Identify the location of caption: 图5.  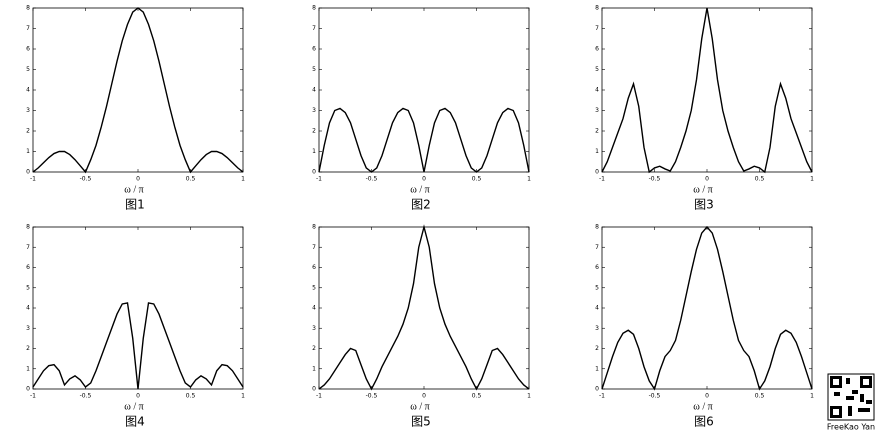
(421, 422).